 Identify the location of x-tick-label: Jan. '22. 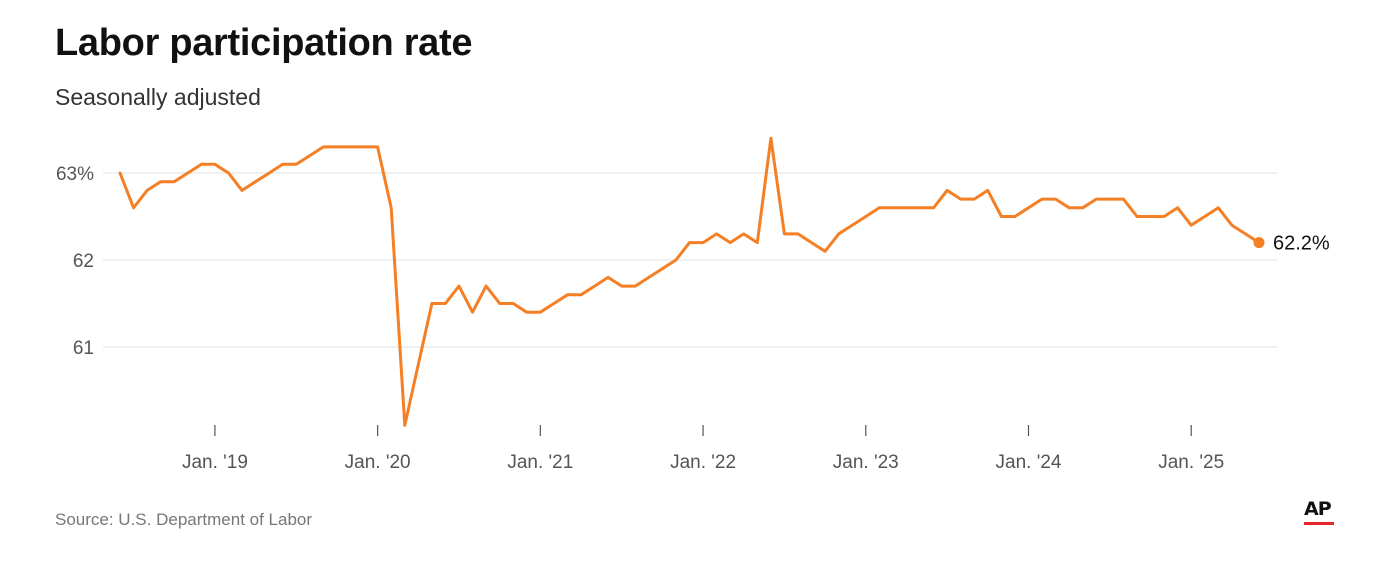
(703, 462).